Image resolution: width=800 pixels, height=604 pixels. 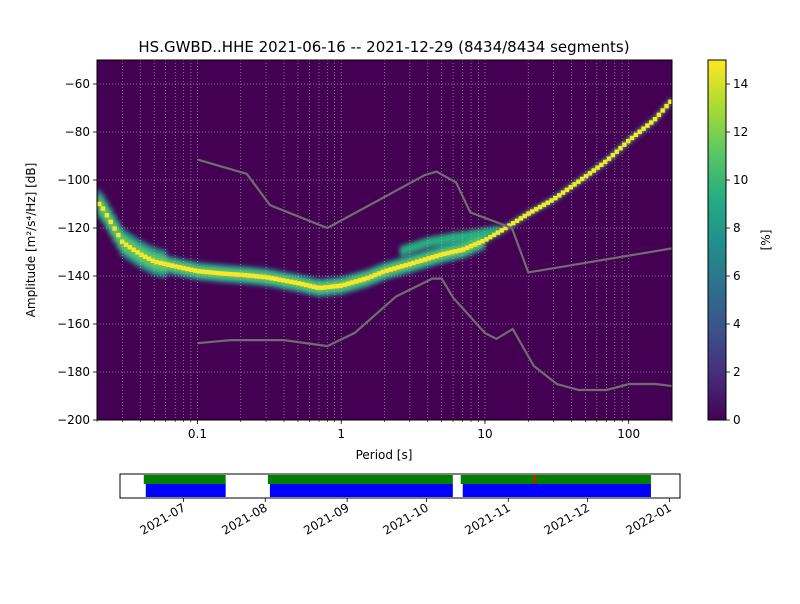 I want to click on colorbar: 0 2 4 6 8 10 12 14 [%], so click(x=740, y=243).